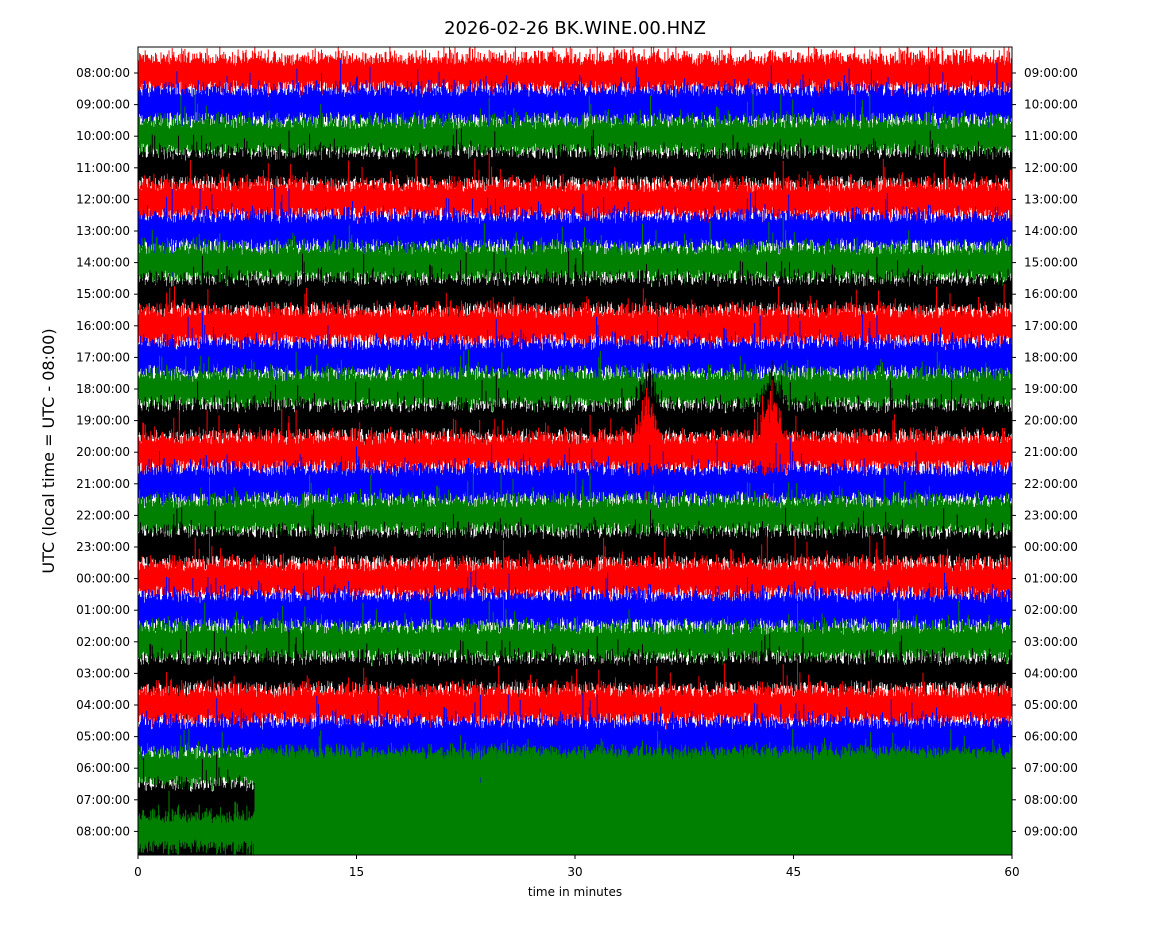  What do you see at coordinates (103, 705) in the screenshot?
I see `y-tick-label-utc: 04:00:00` at bounding box center [103, 705].